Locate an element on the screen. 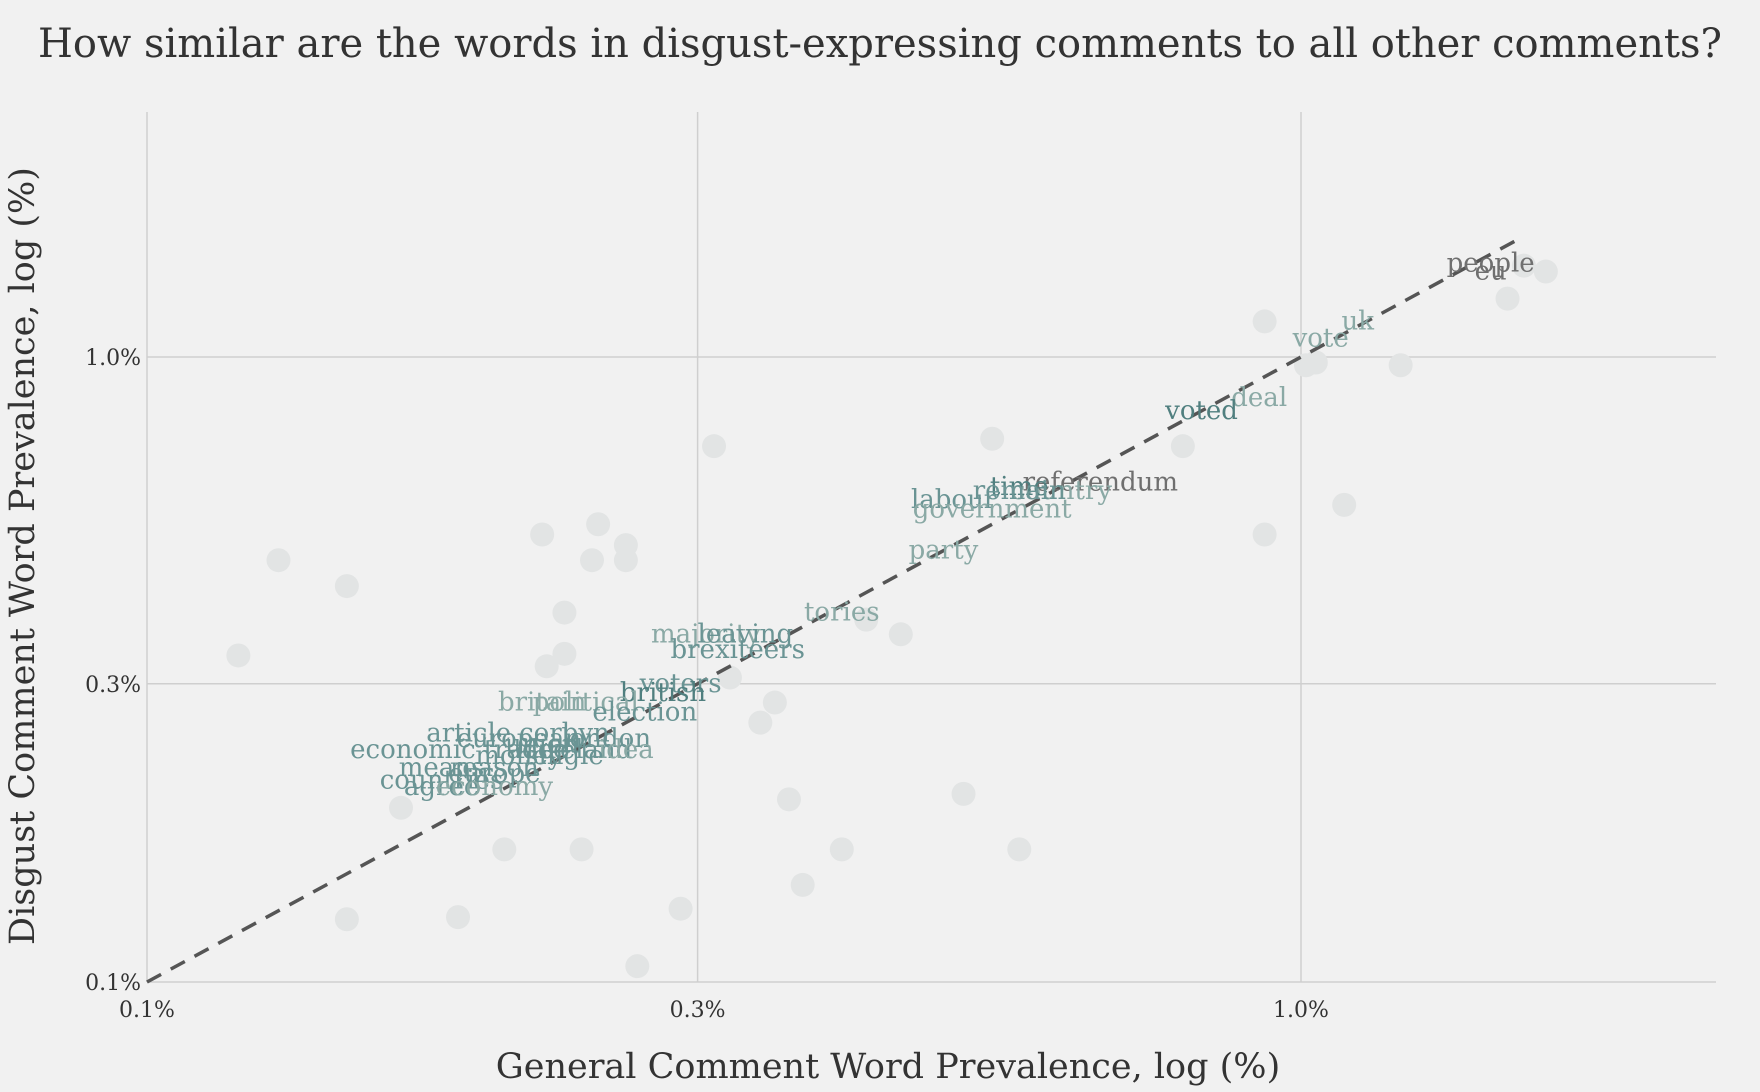 The image size is (1760, 1092). word-label: trade is located at coordinates (519, 750).